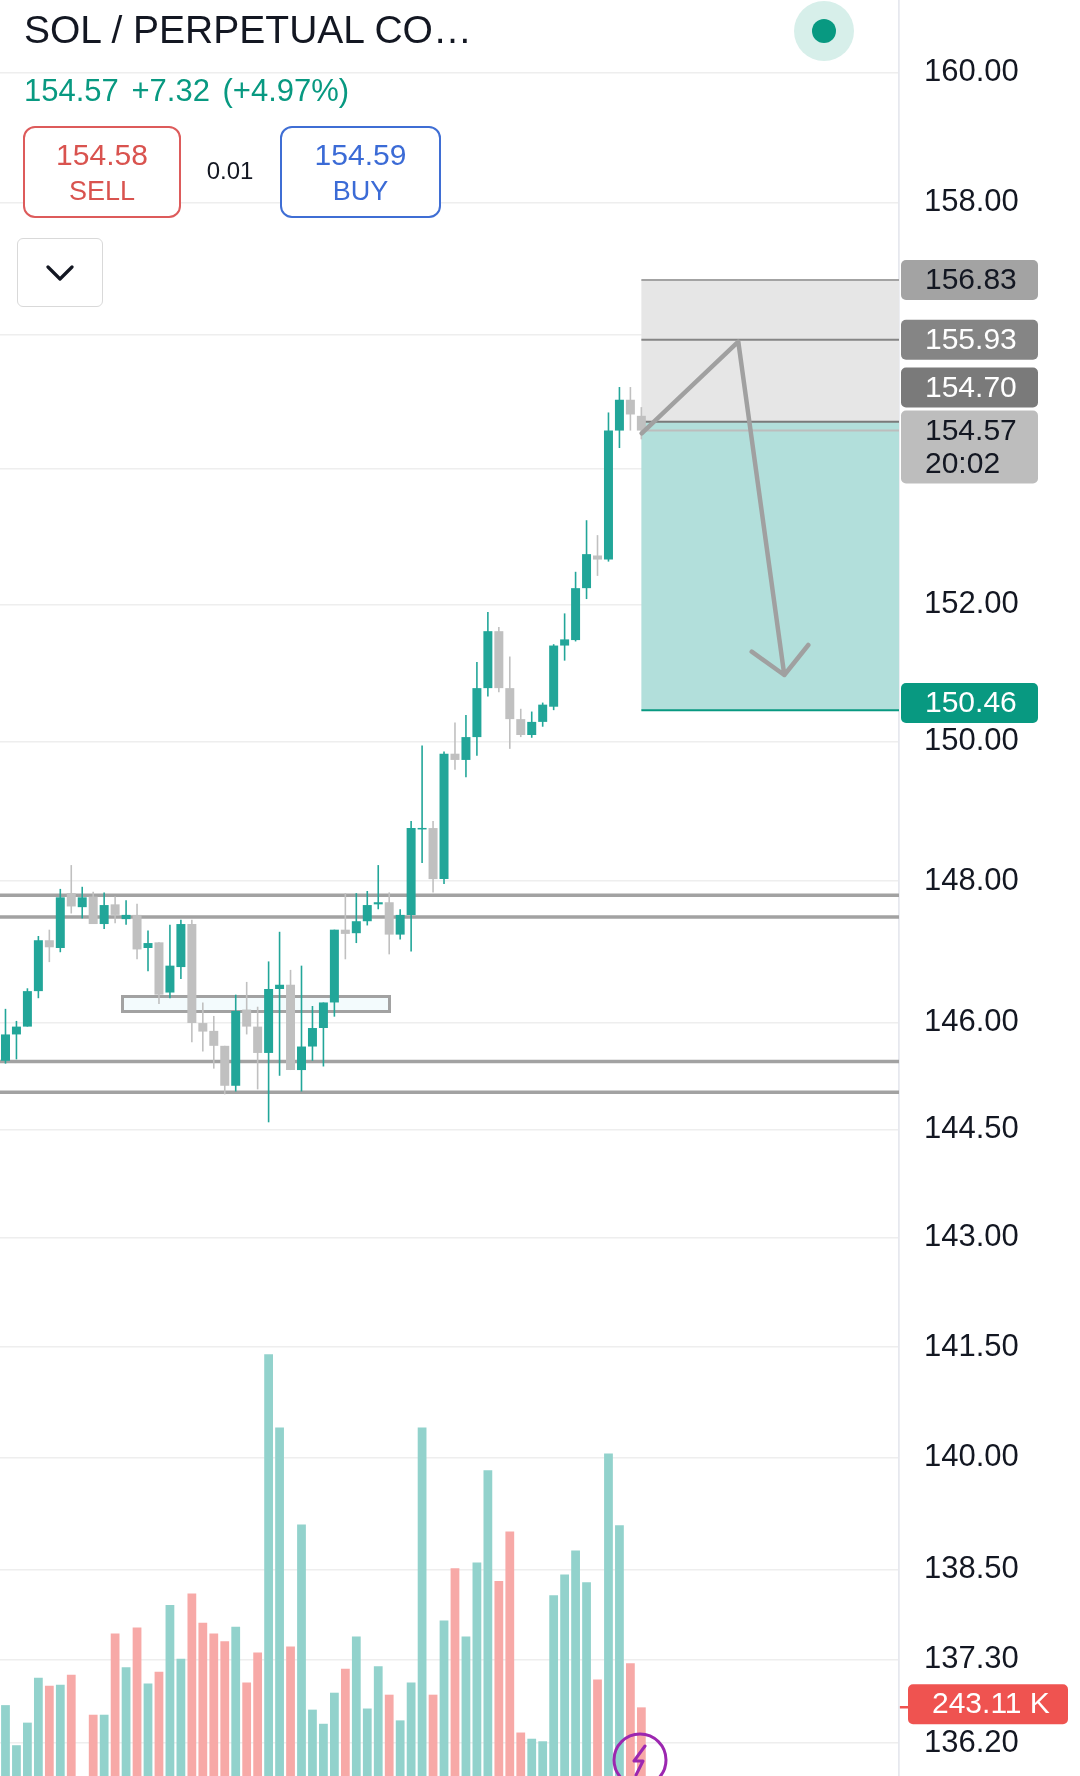 The height and width of the screenshot is (1776, 1080). I want to click on ref-line-label: 154.57 20:02, so click(971, 445).